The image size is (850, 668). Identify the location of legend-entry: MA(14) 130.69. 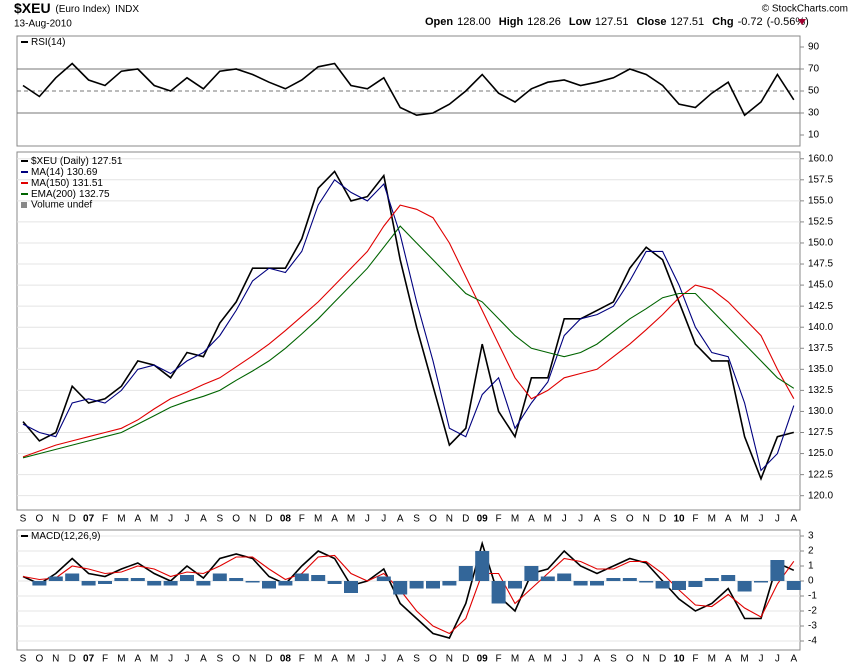
(64, 172).